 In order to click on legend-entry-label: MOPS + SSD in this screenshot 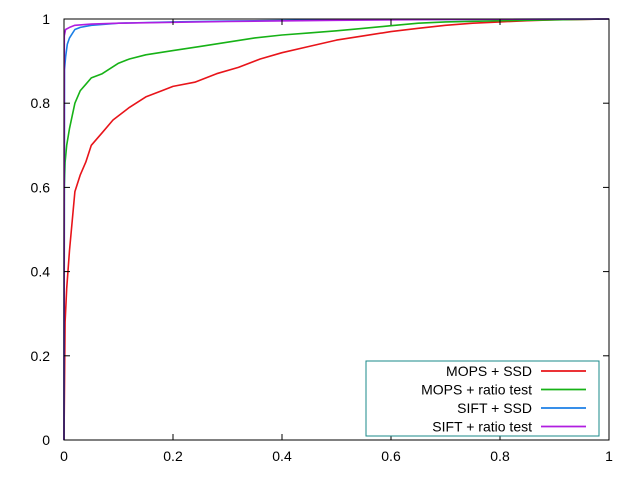, I will do `click(489, 371)`.